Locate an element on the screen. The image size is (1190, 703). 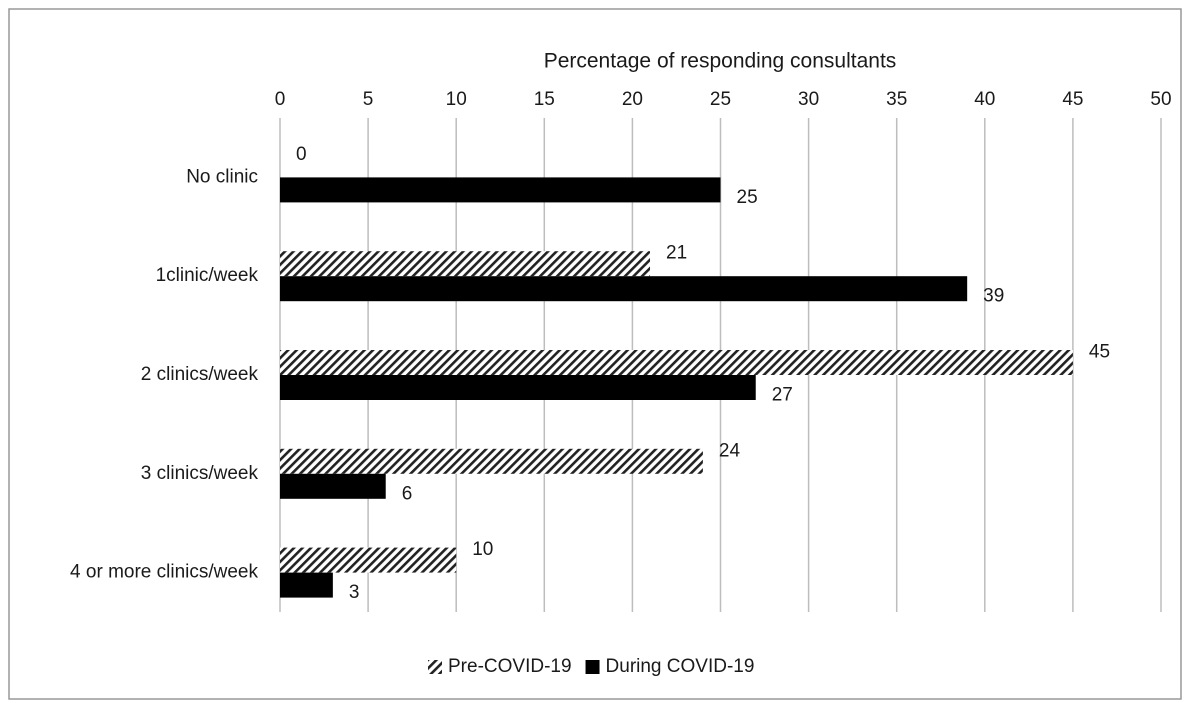
y-tick-label: 1clinic/week is located at coordinates (207, 275).